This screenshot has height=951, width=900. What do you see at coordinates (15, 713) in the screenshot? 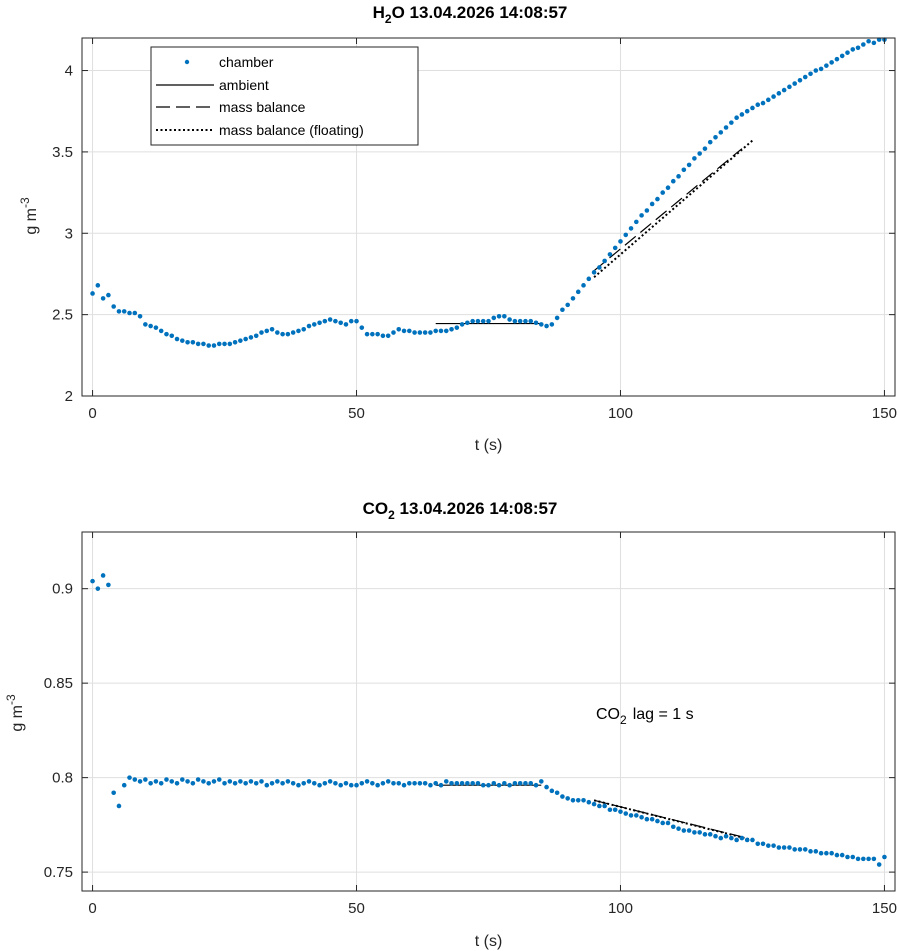
I see `co2-y-axis-label: g m-3` at bounding box center [15, 713].